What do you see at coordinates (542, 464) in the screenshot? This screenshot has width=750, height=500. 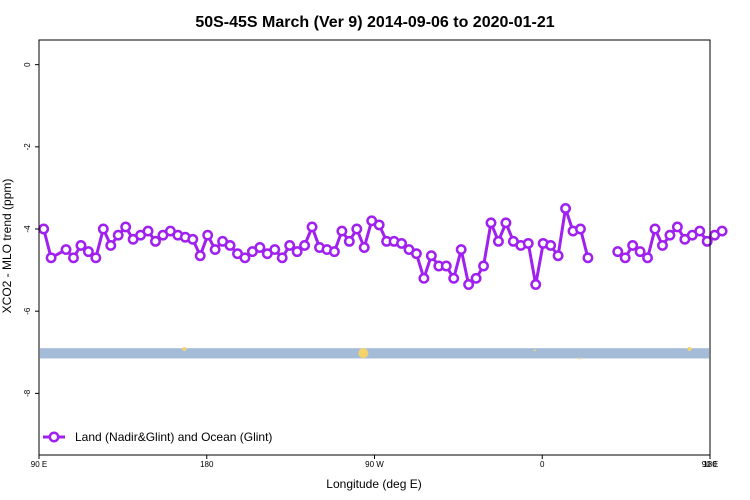 I see `x-tick-label: 0` at bounding box center [542, 464].